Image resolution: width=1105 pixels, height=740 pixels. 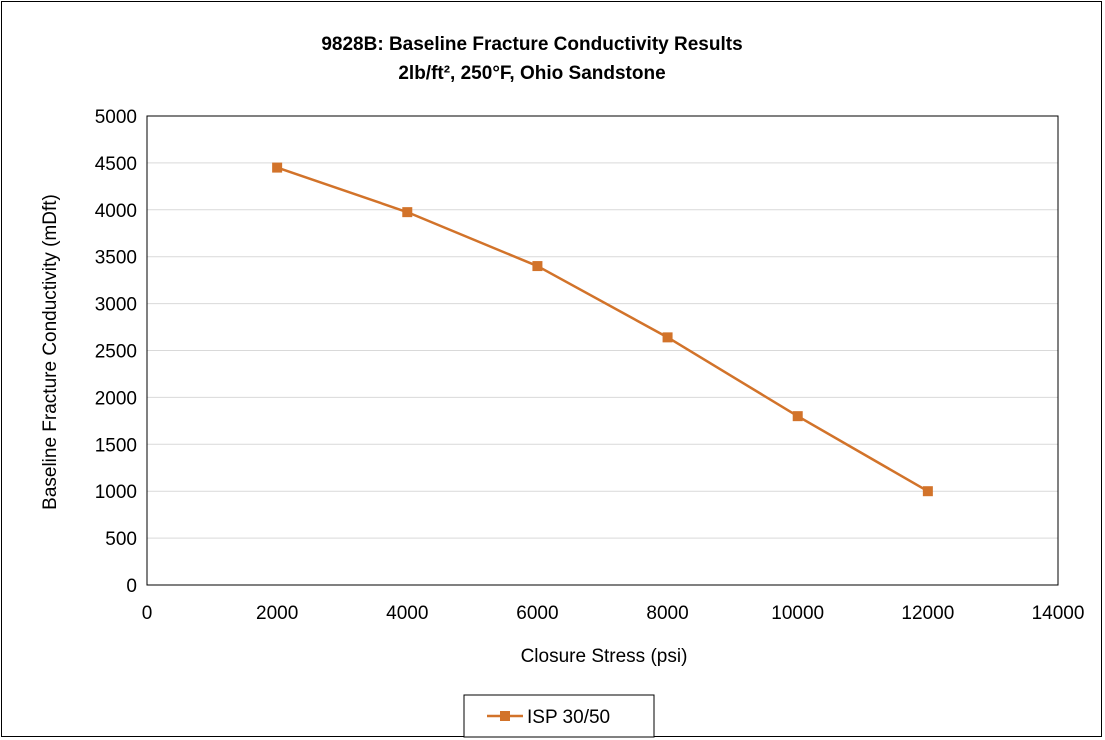 What do you see at coordinates (116, 164) in the screenshot?
I see `y-tick-label: 4500` at bounding box center [116, 164].